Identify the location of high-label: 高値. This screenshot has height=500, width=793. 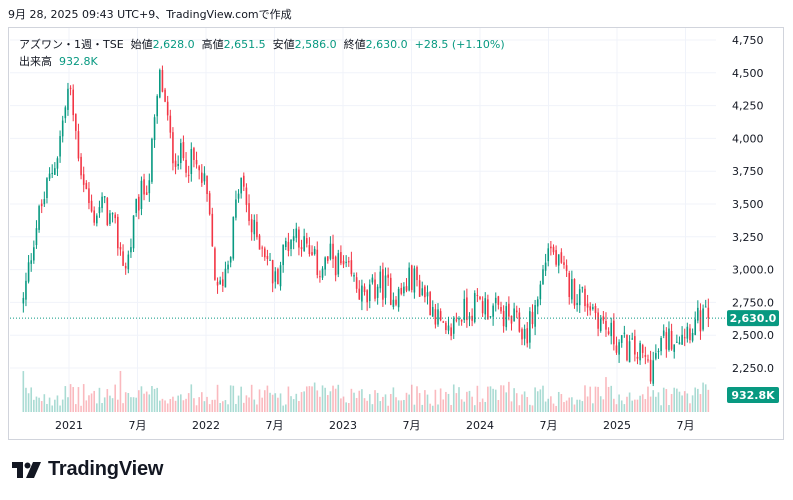
(212, 44).